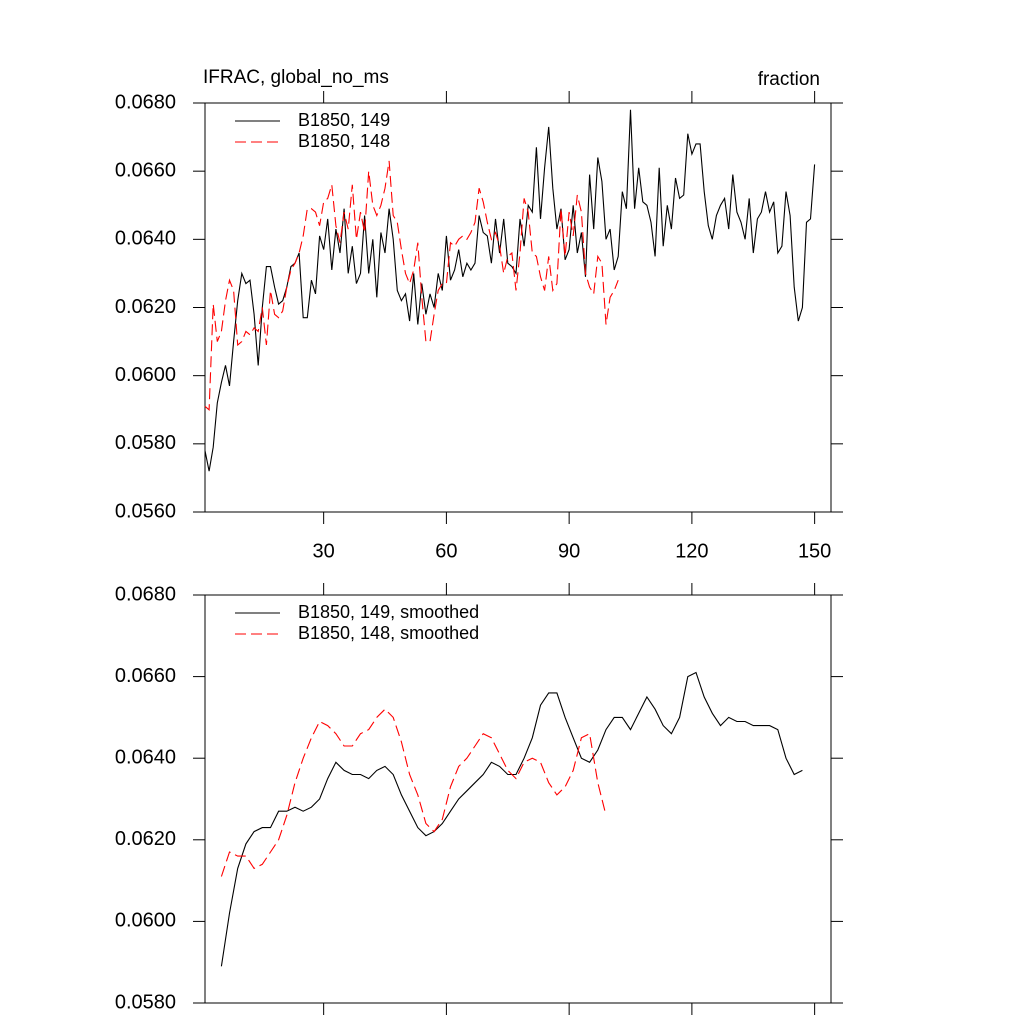 Image resolution: width=1024 pixels, height=1024 pixels. Describe the element at coordinates (814, 551) in the screenshot. I see `x-tick-label: 150` at that location.